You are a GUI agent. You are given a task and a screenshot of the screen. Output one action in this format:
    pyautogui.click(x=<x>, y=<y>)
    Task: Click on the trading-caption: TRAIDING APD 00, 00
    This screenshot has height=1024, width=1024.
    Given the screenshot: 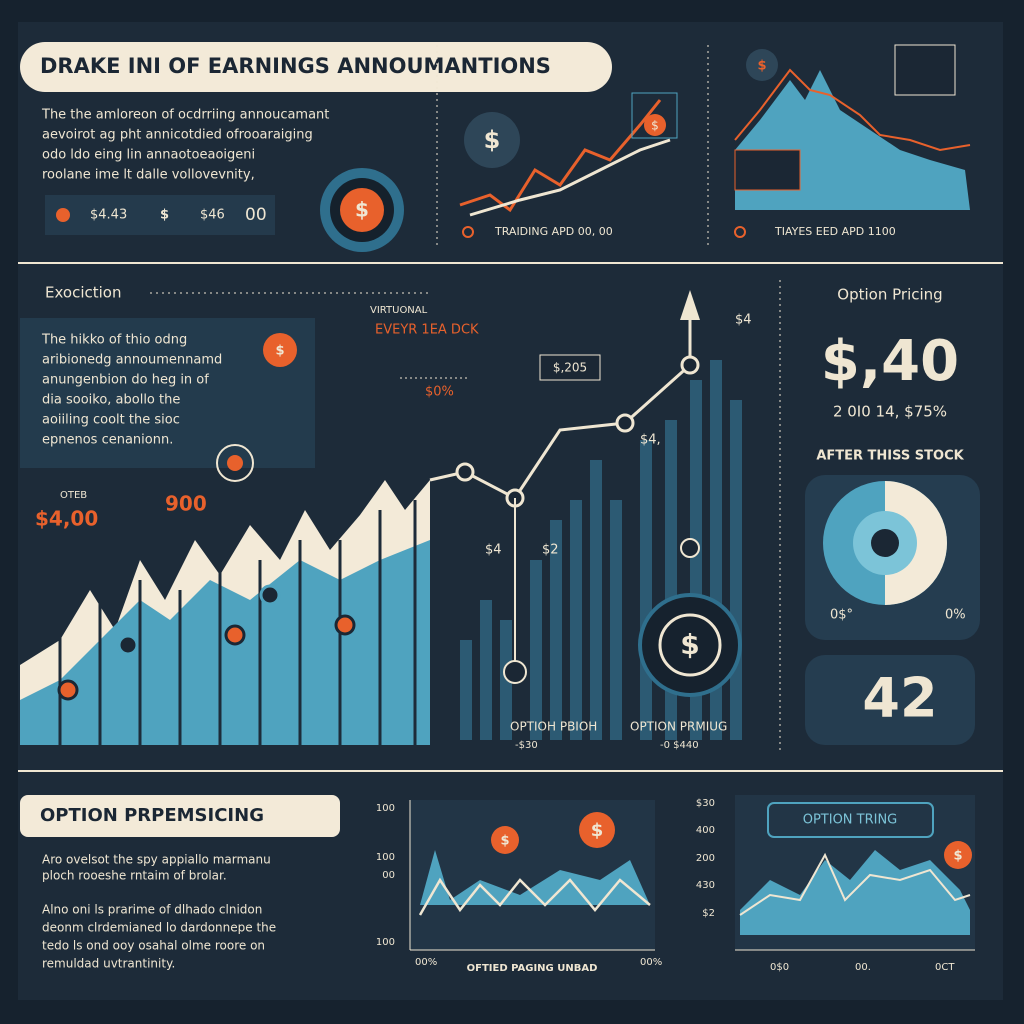 What is the action you would take?
    pyautogui.click(x=553, y=231)
    